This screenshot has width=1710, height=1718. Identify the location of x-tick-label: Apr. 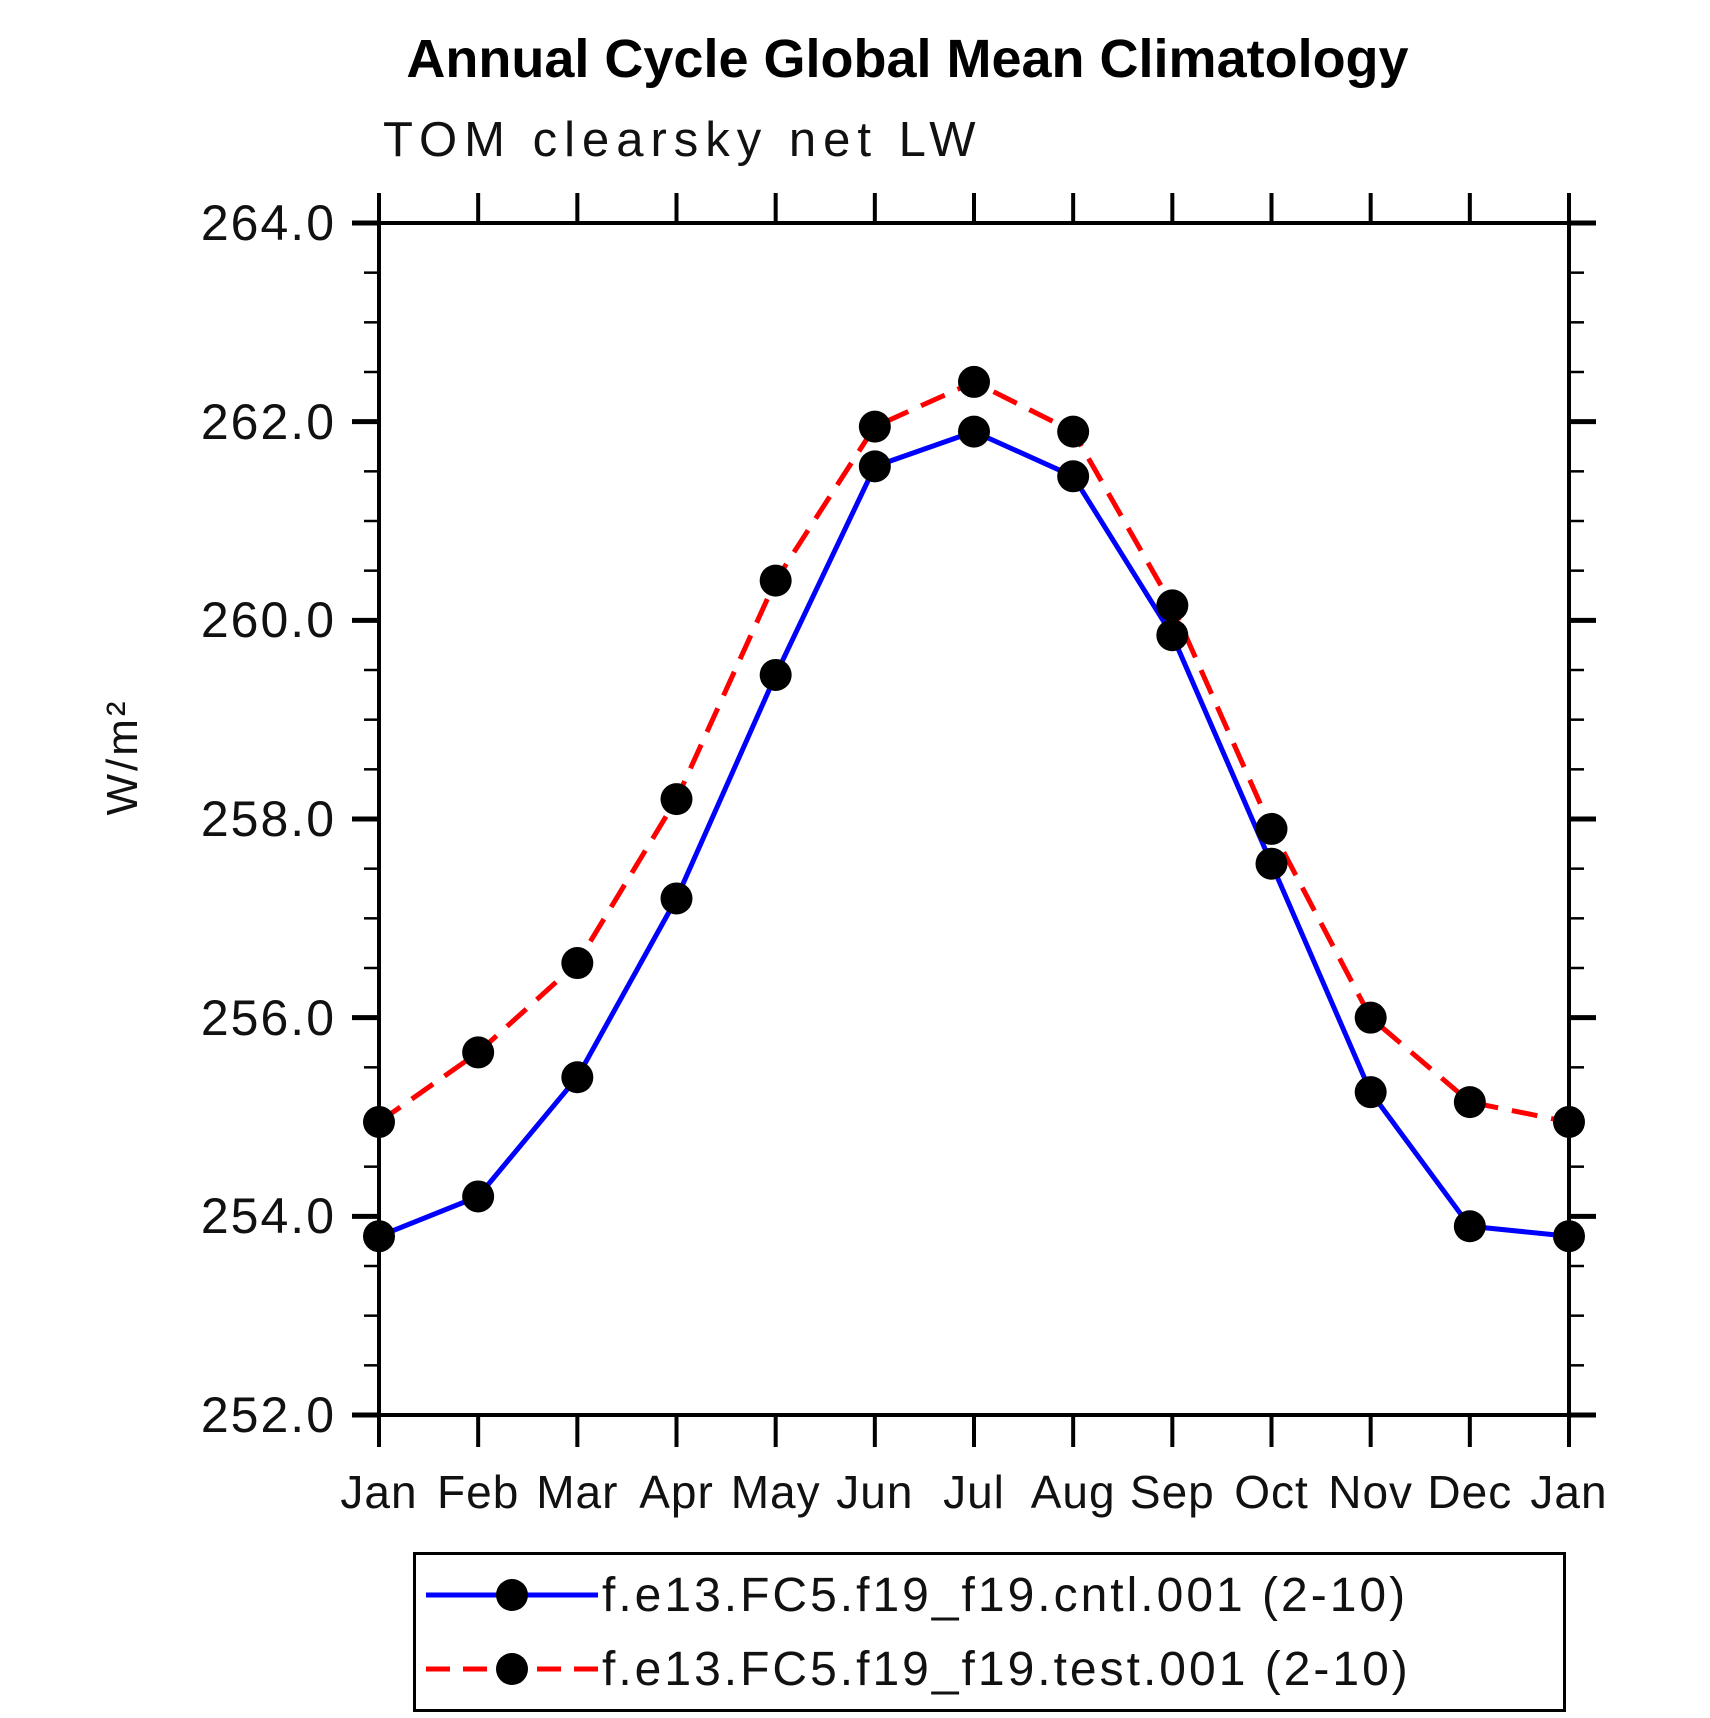
(676, 1492).